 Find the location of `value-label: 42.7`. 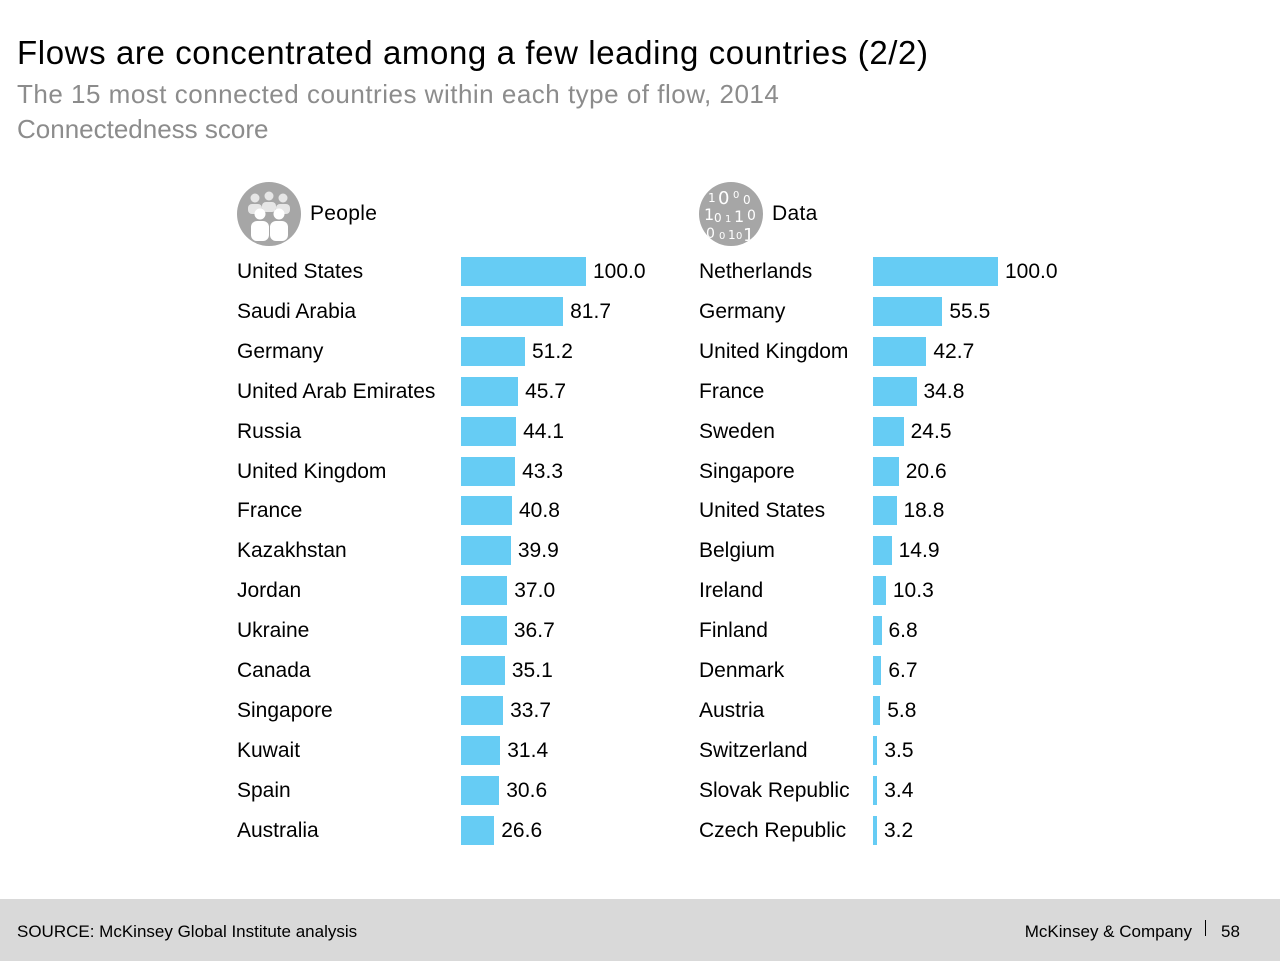

value-label: 42.7 is located at coordinates (954, 351).